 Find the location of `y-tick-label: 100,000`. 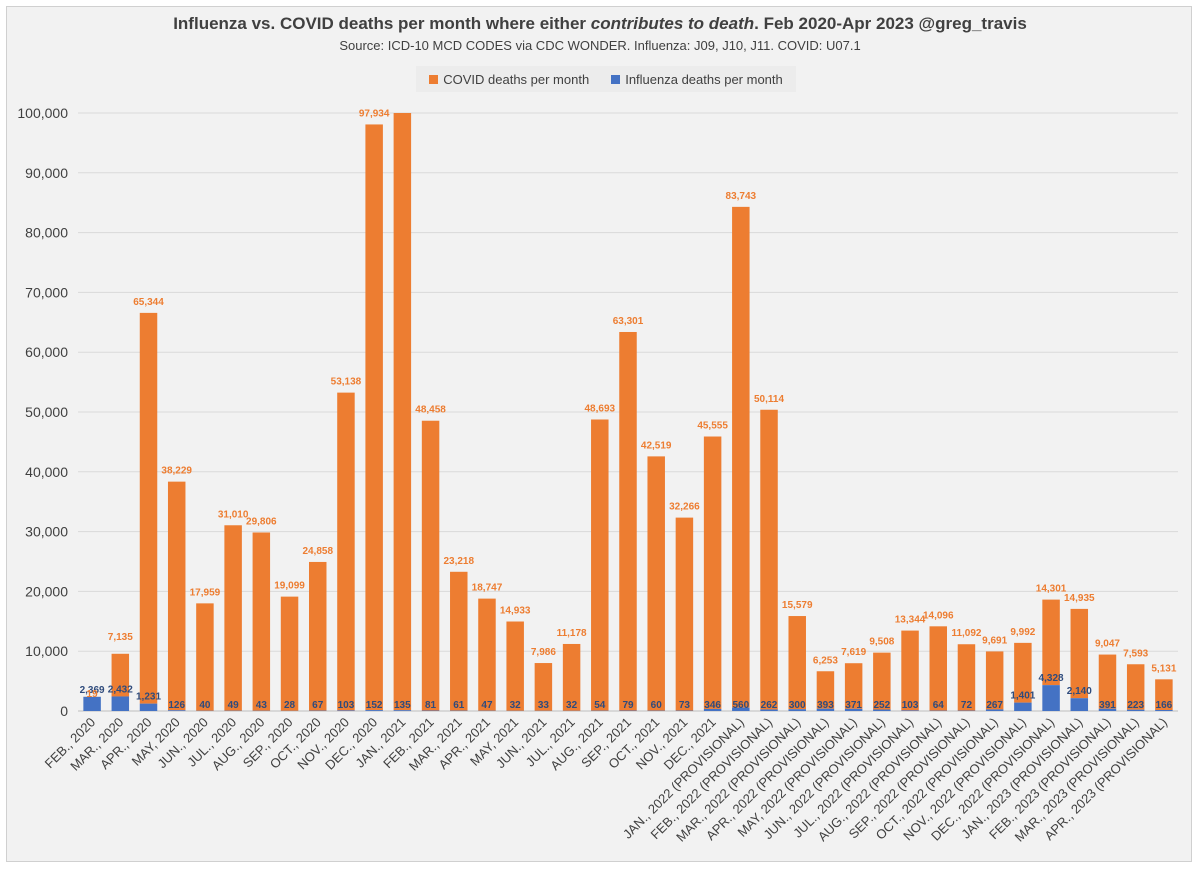

y-tick-label: 100,000 is located at coordinates (42, 113).